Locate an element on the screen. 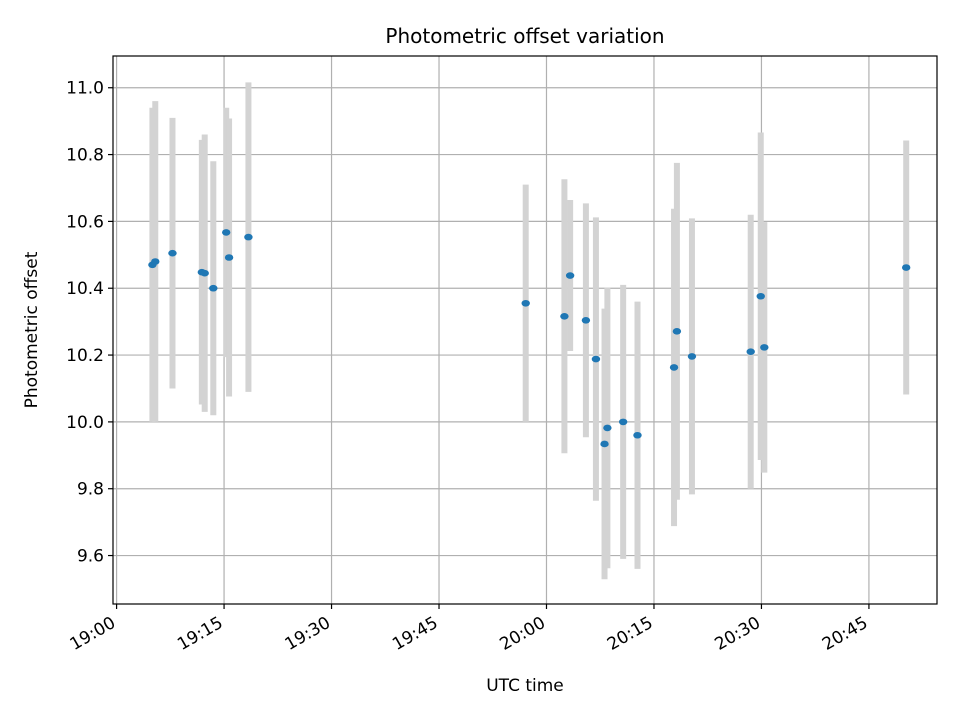  y-tick-label: 10.8 is located at coordinates (85, 156).